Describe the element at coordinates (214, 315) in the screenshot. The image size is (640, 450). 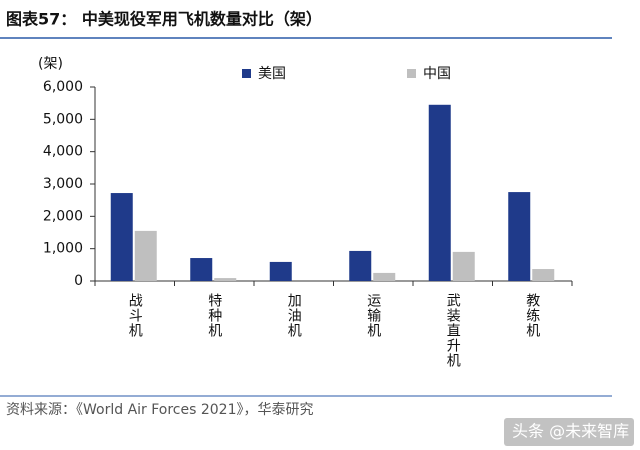
I see `x-tick-label: 特种机` at that location.